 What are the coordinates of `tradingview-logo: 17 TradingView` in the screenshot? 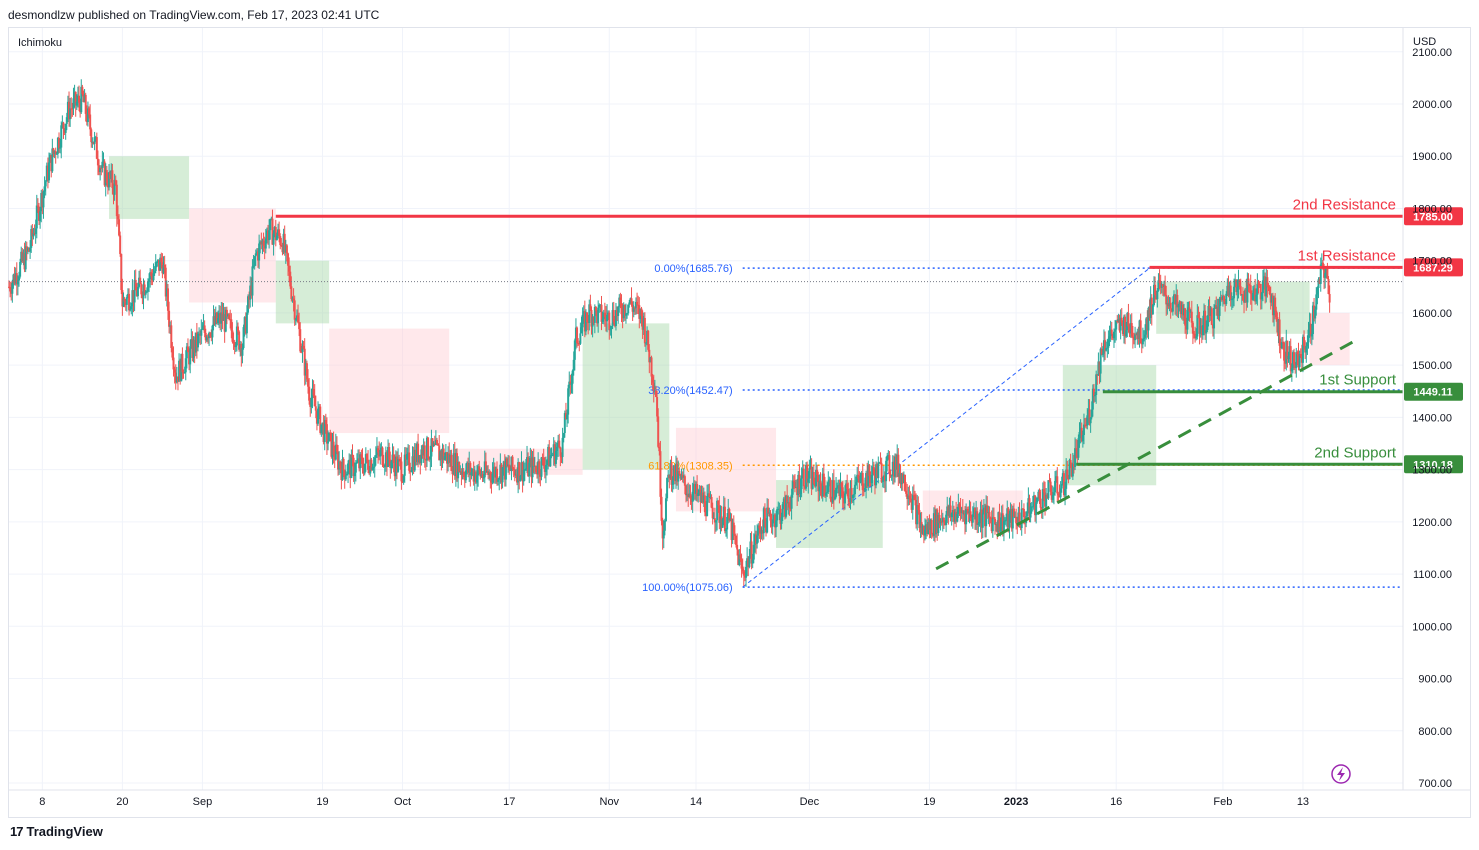 It's located at (56, 831).